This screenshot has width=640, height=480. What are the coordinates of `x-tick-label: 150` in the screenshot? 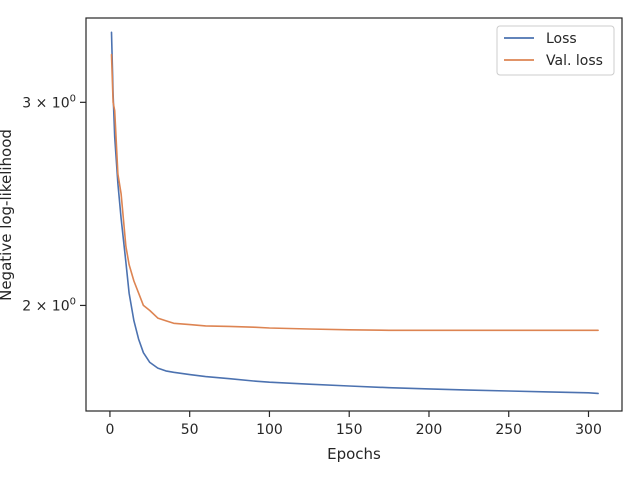 It's located at (349, 430).